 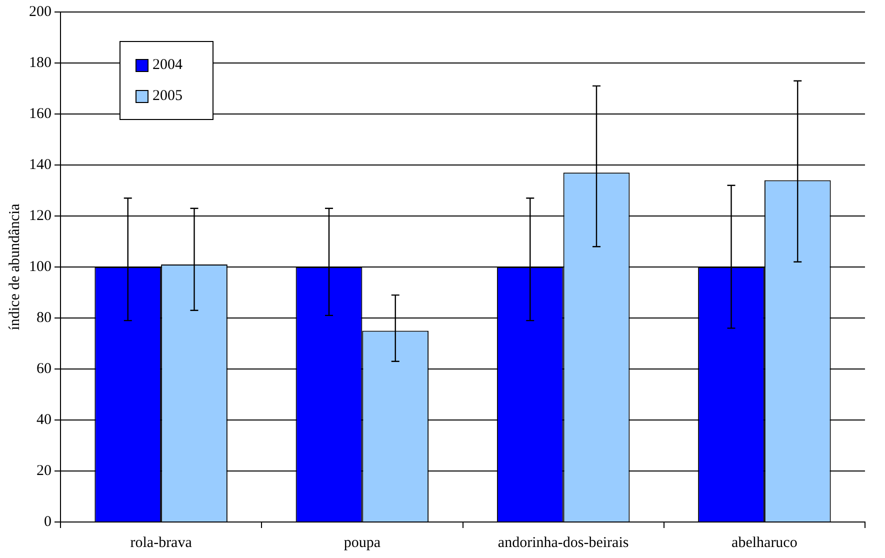 I want to click on y-tick-label: 0, so click(x=48, y=522).